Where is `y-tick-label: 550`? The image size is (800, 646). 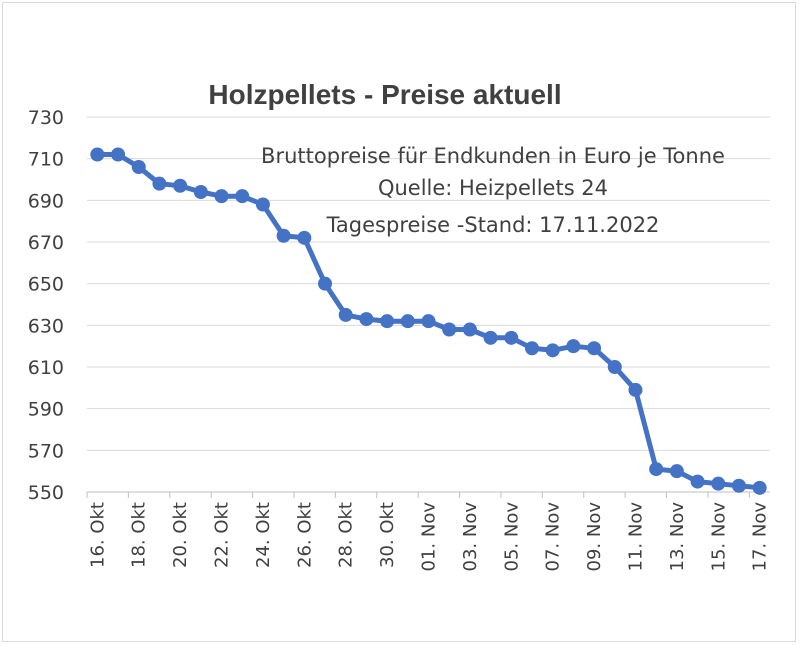
y-tick-label: 550 is located at coordinates (46, 493).